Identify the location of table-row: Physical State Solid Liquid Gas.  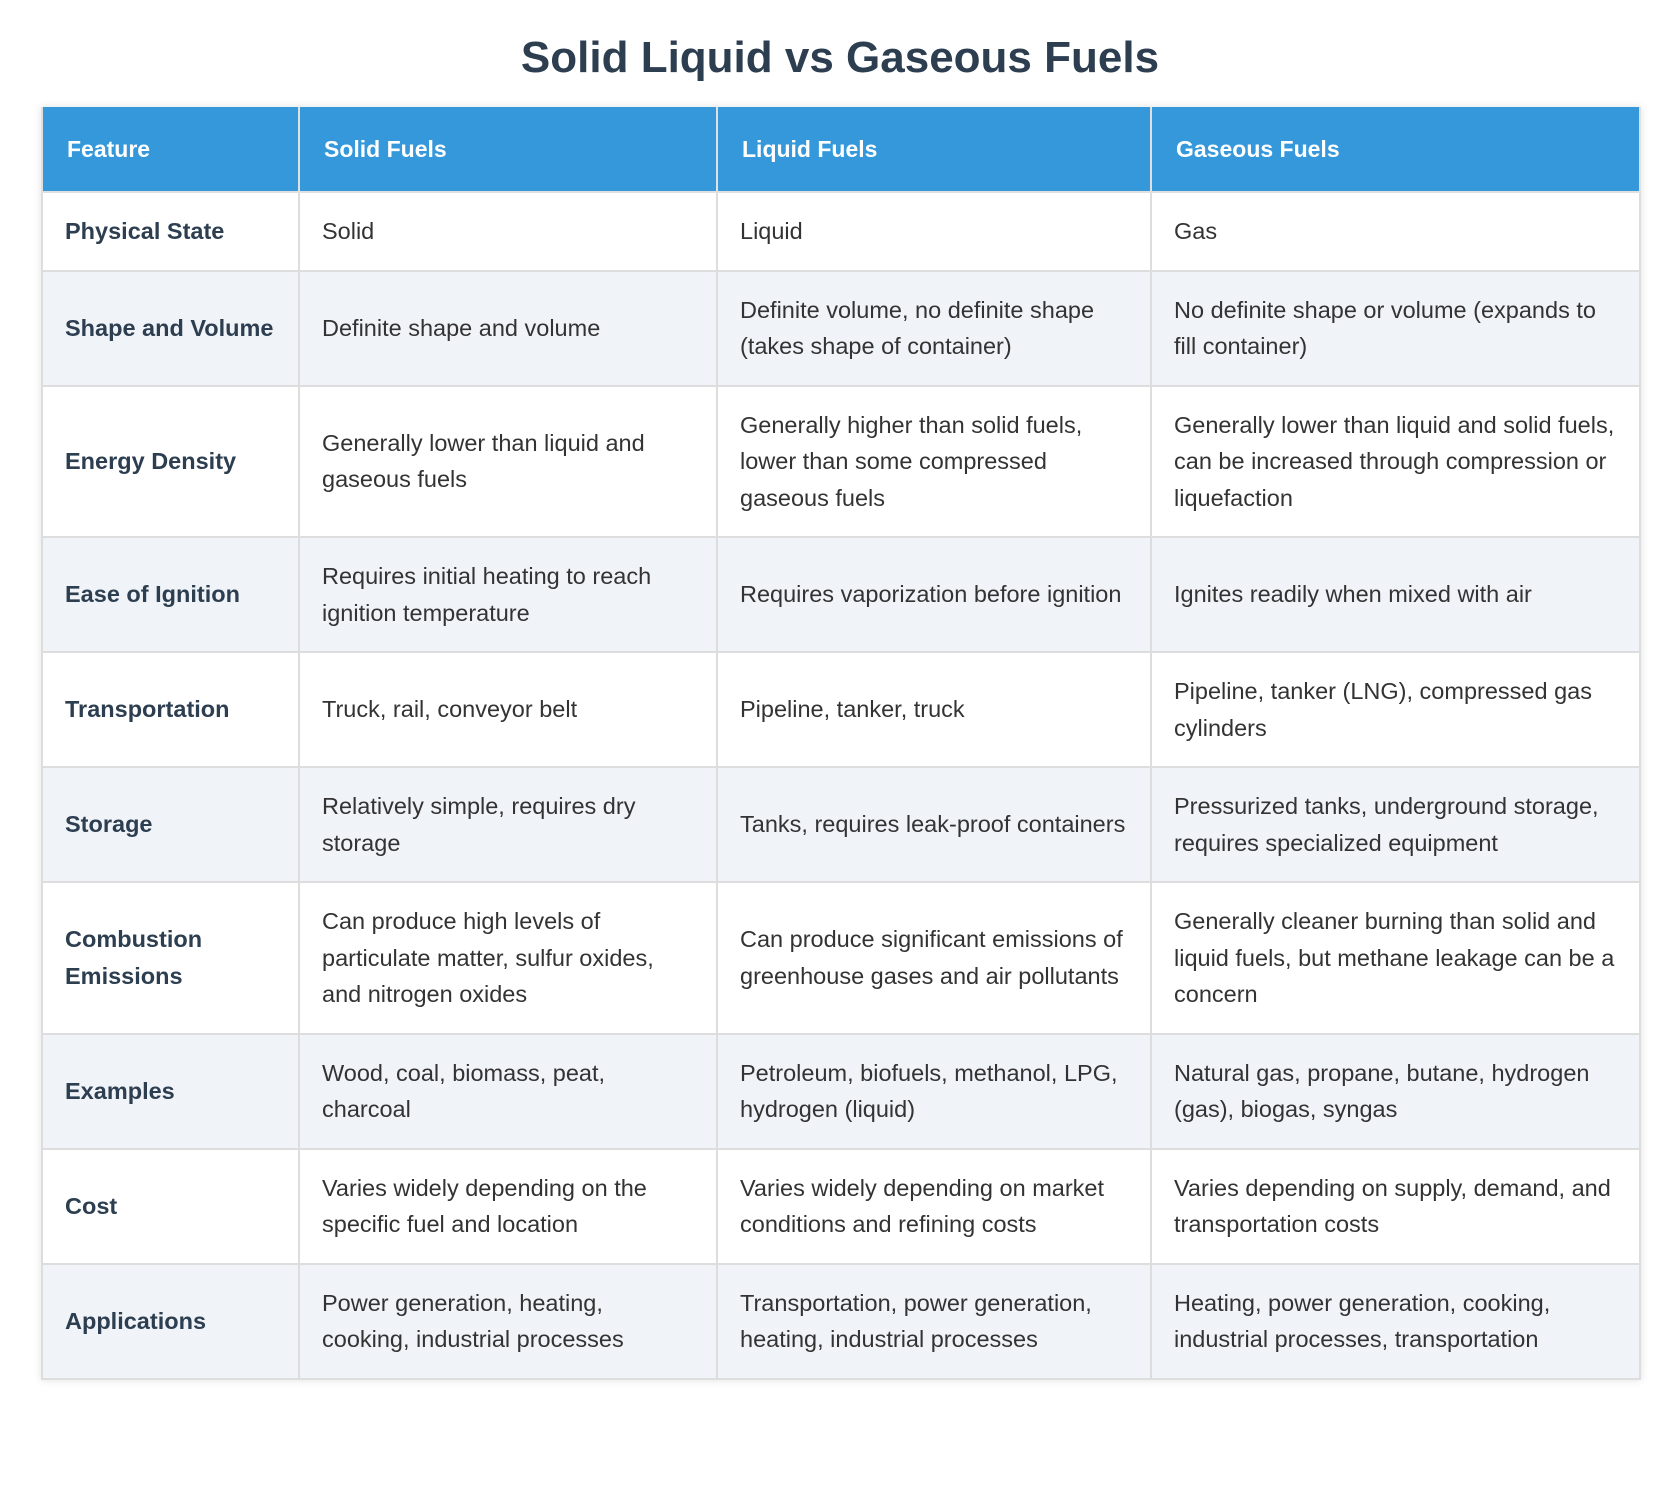
(841, 231).